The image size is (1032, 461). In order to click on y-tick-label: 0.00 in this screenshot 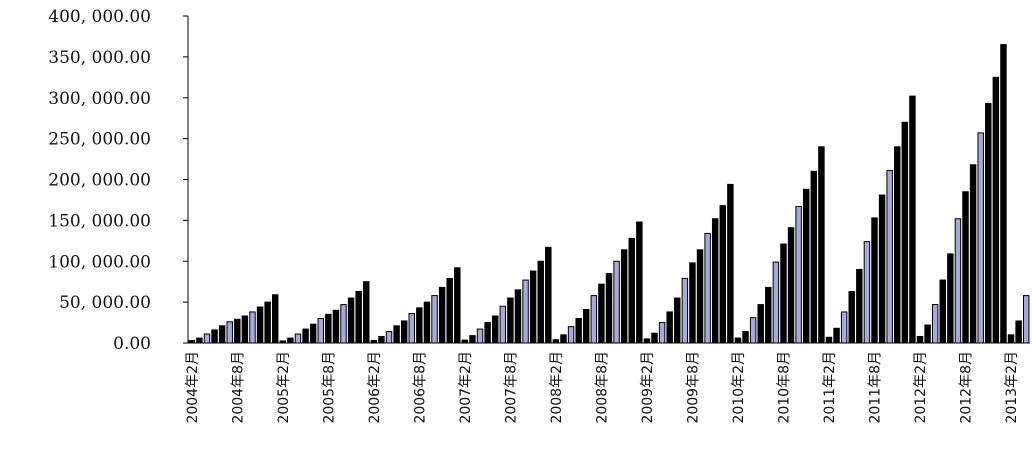, I will do `click(132, 344)`.